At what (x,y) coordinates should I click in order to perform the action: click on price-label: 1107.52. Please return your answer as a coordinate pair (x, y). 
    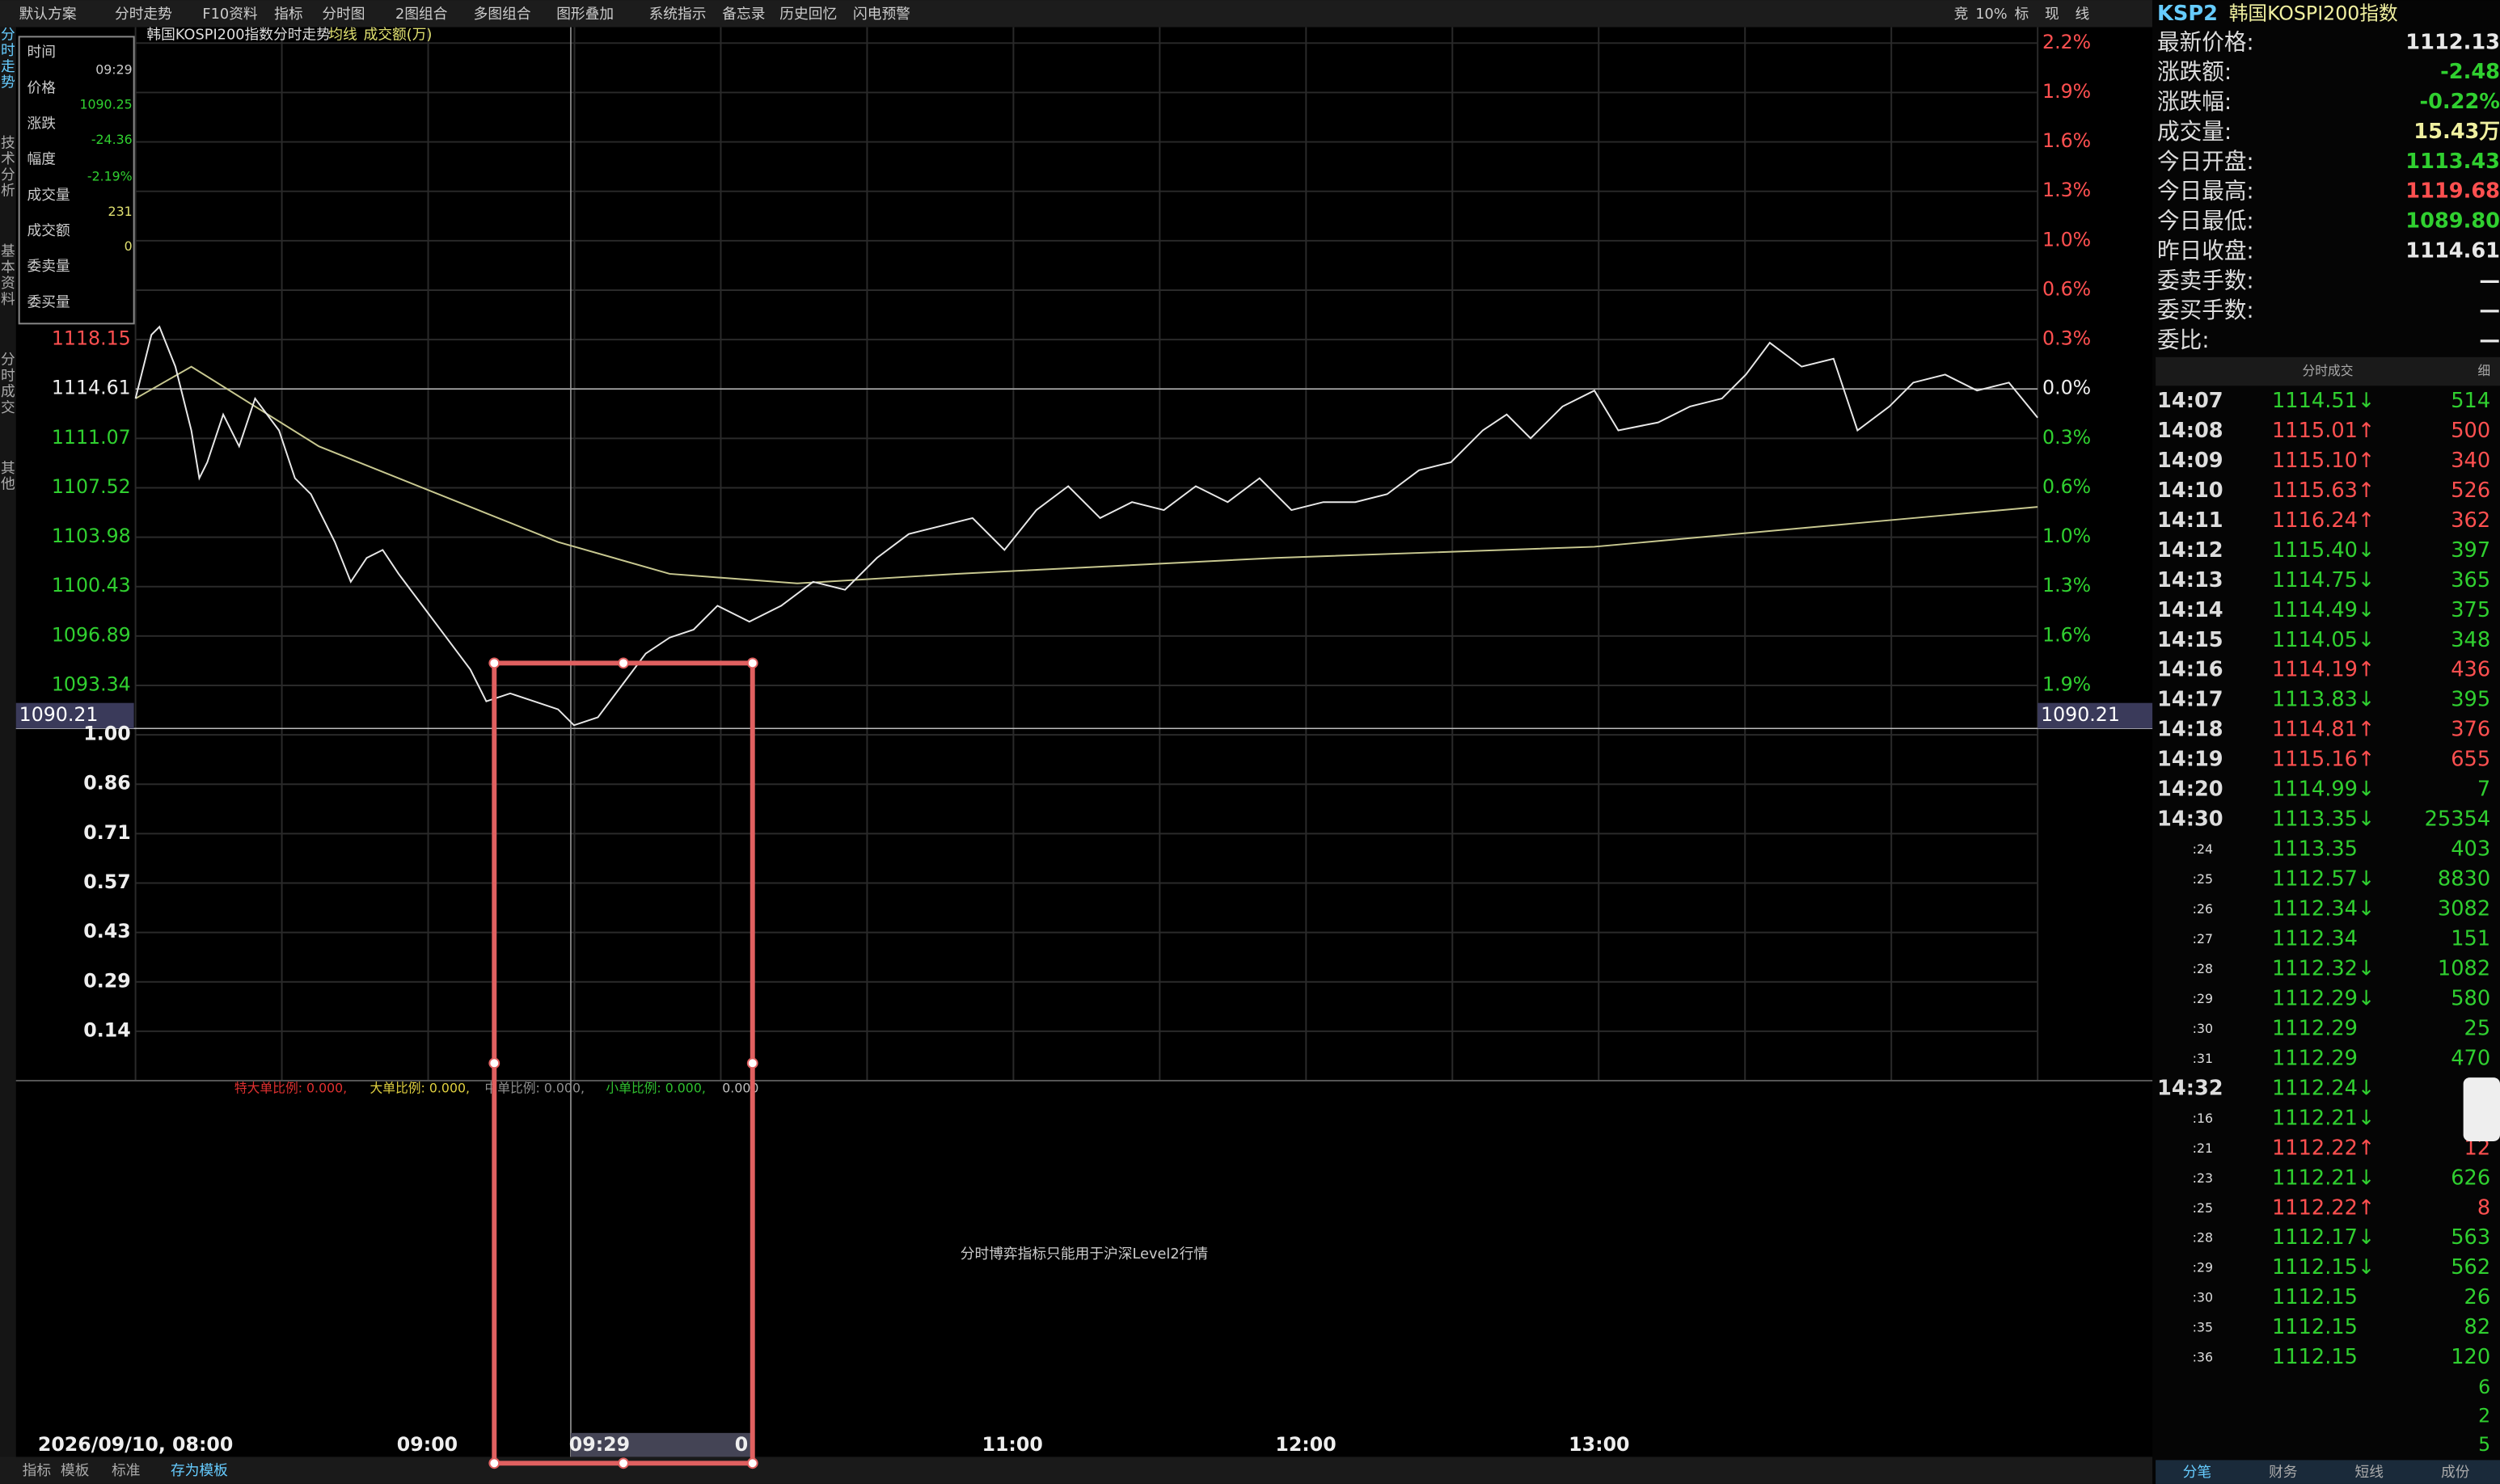
    Looking at the image, I should click on (91, 486).